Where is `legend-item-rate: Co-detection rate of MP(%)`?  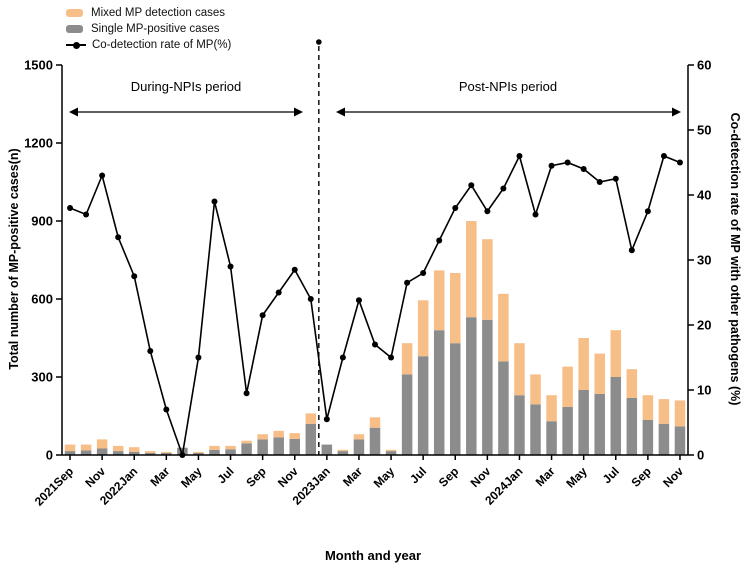 legend-item-rate: Co-detection rate of MP(%) is located at coordinates (148, 45).